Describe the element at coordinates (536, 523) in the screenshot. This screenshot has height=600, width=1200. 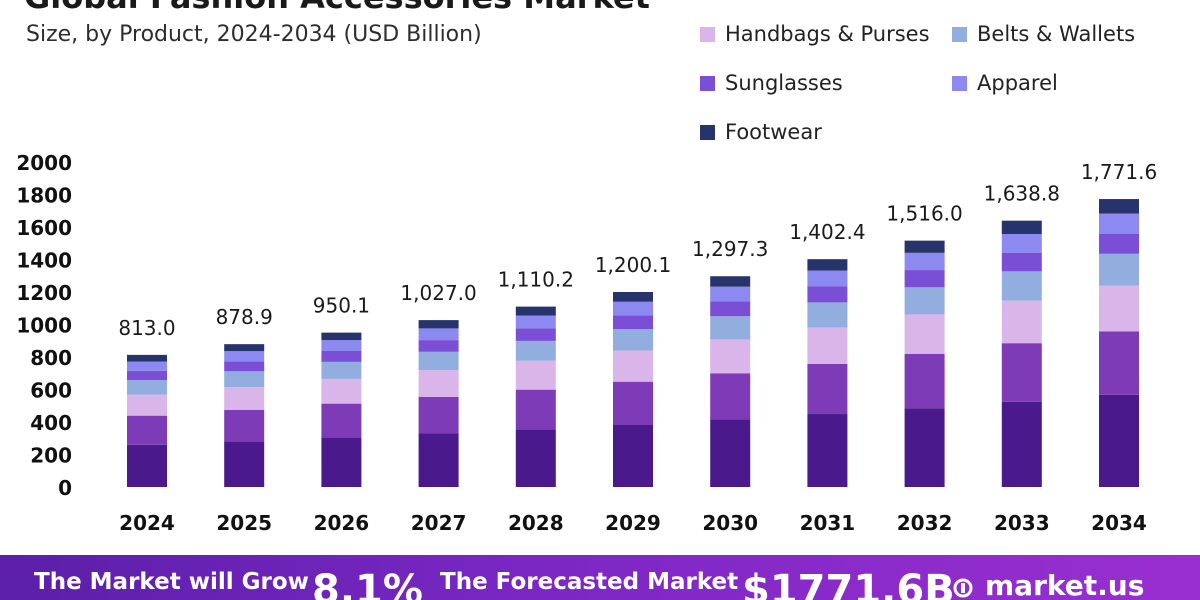
I see `x-tick-label: 2028` at that location.